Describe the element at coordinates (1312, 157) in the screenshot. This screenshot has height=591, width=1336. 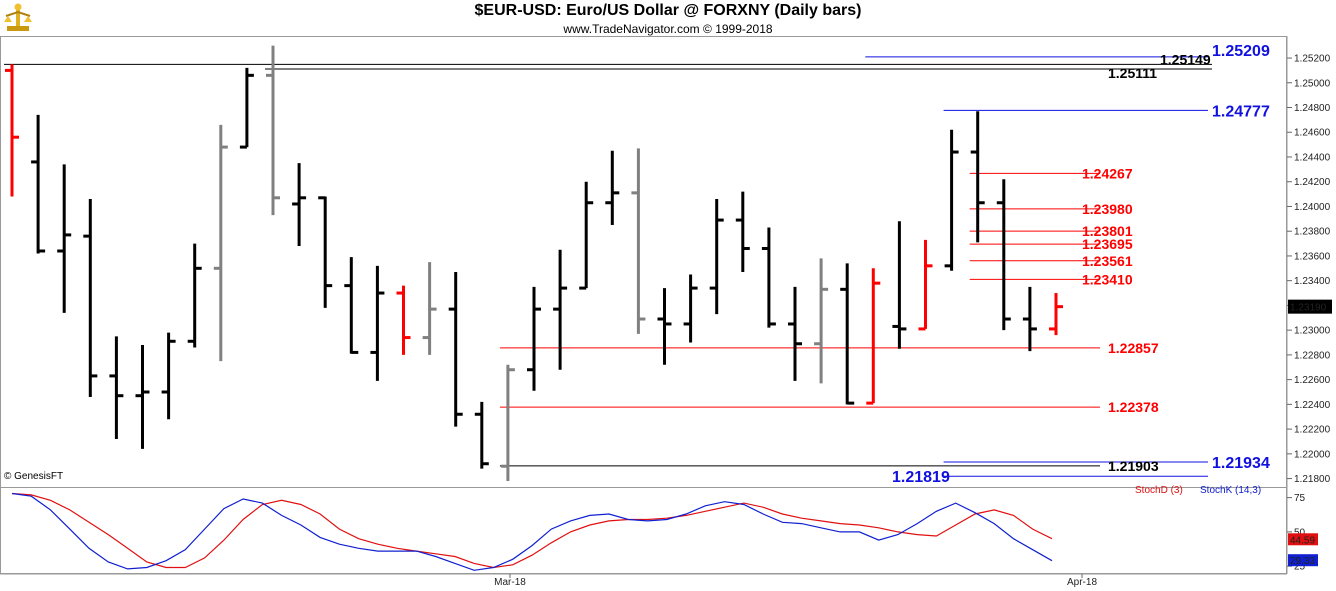
I see `price-tick-label: 1.24400` at that location.